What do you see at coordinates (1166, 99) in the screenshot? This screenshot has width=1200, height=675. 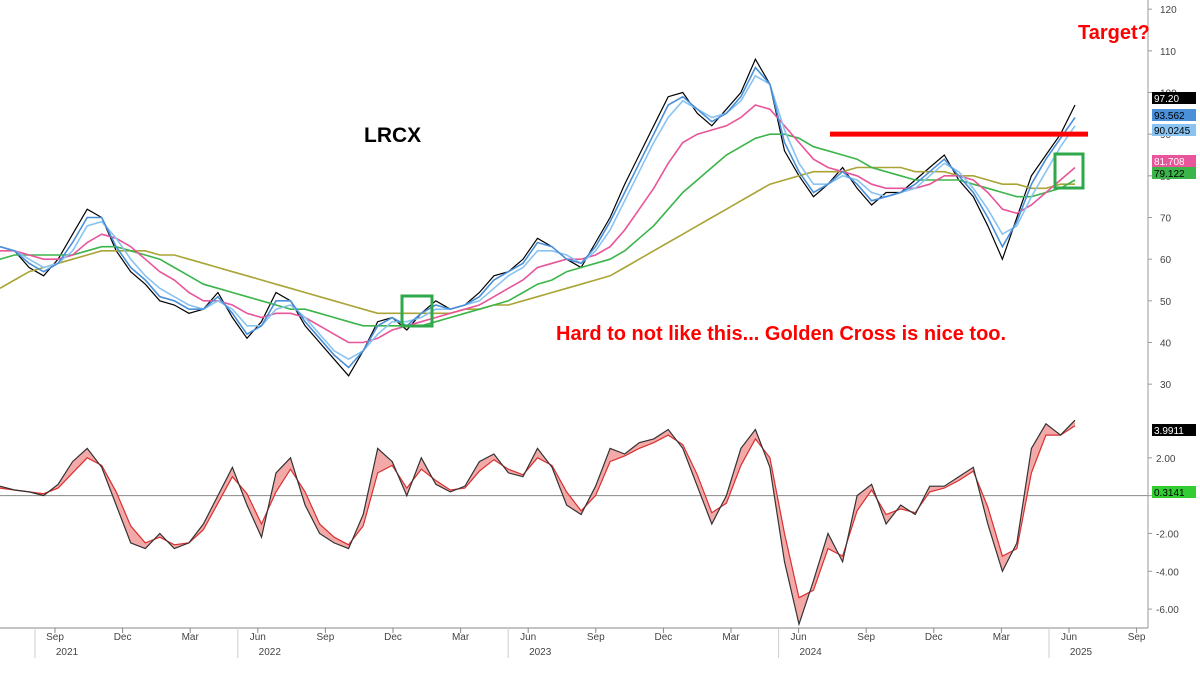 I see `price-value-tag-text: 97.20` at bounding box center [1166, 99].